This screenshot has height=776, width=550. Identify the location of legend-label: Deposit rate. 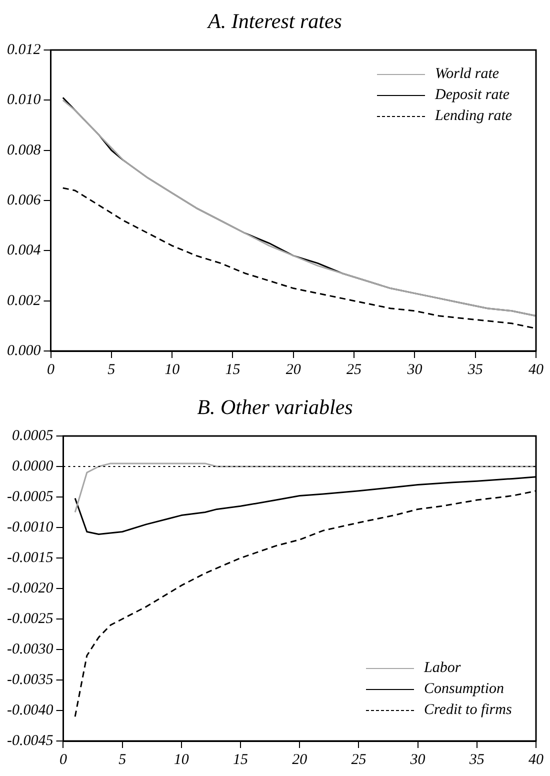
(472, 95).